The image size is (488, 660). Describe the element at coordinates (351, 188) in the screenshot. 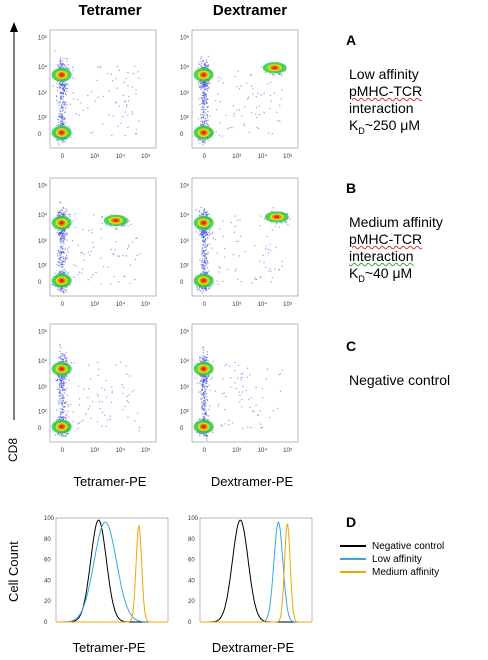

I see `panel-letter-b: B` at that location.